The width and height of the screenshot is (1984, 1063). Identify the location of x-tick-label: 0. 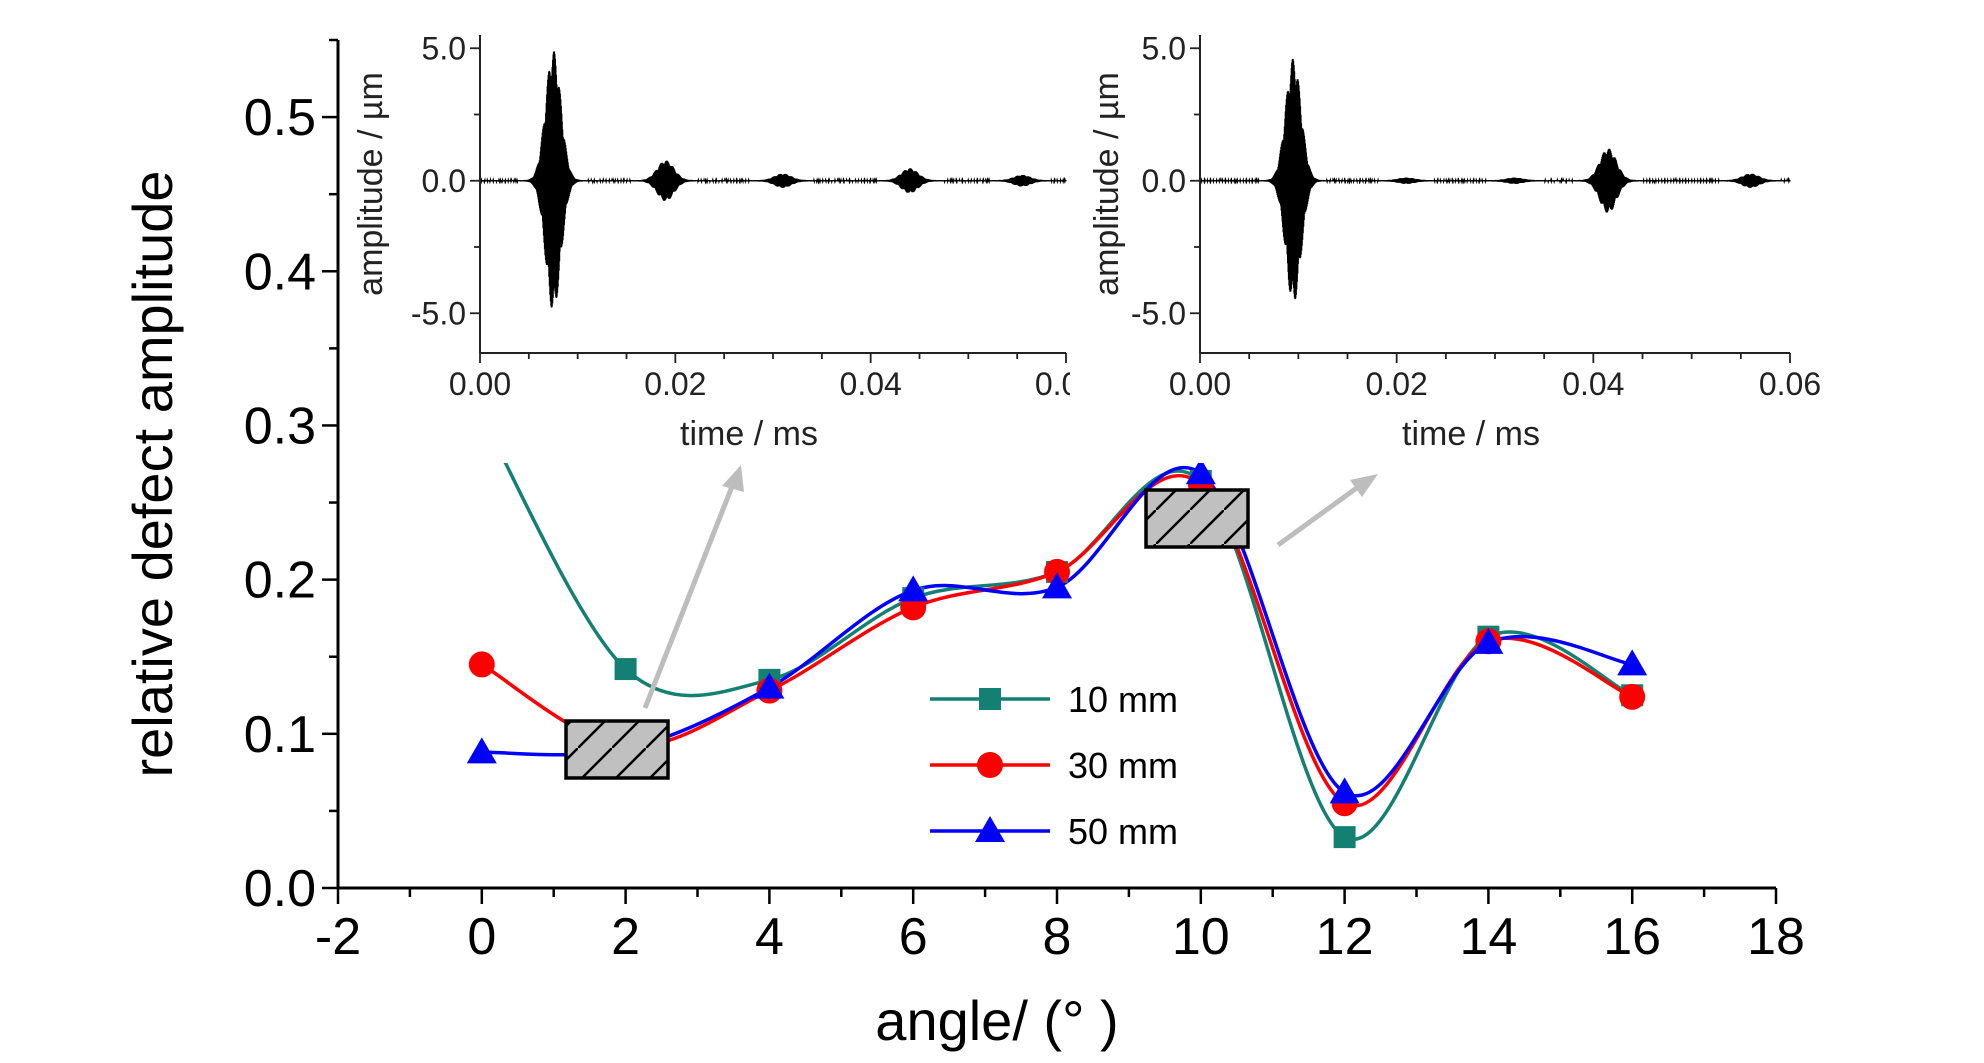
(481, 937).